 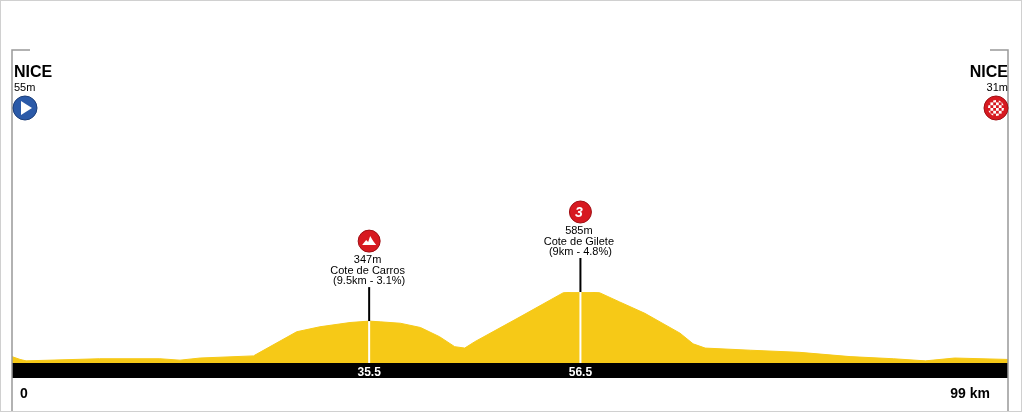 What do you see at coordinates (369, 372) in the screenshot?
I see `x-tick-label: 35.5` at bounding box center [369, 372].